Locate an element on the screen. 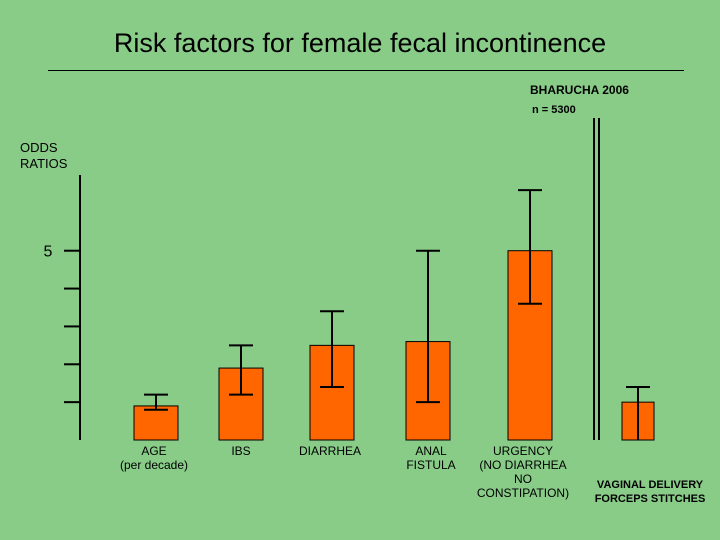  title-divider is located at coordinates (366, 70).